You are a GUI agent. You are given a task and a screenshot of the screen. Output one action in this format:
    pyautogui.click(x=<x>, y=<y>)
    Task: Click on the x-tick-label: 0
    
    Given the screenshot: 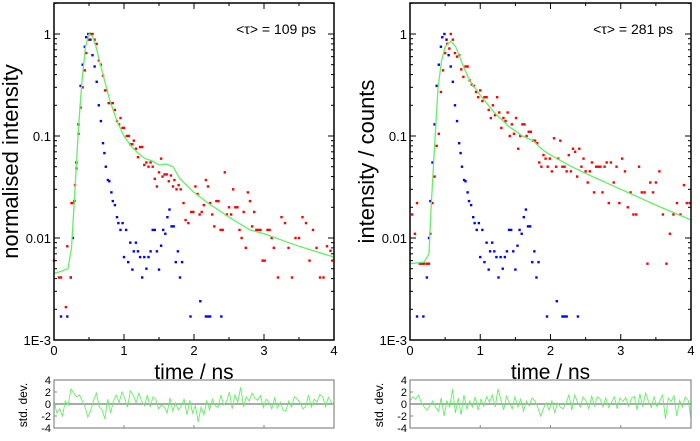 What is the action you would take?
    pyautogui.click(x=409, y=350)
    